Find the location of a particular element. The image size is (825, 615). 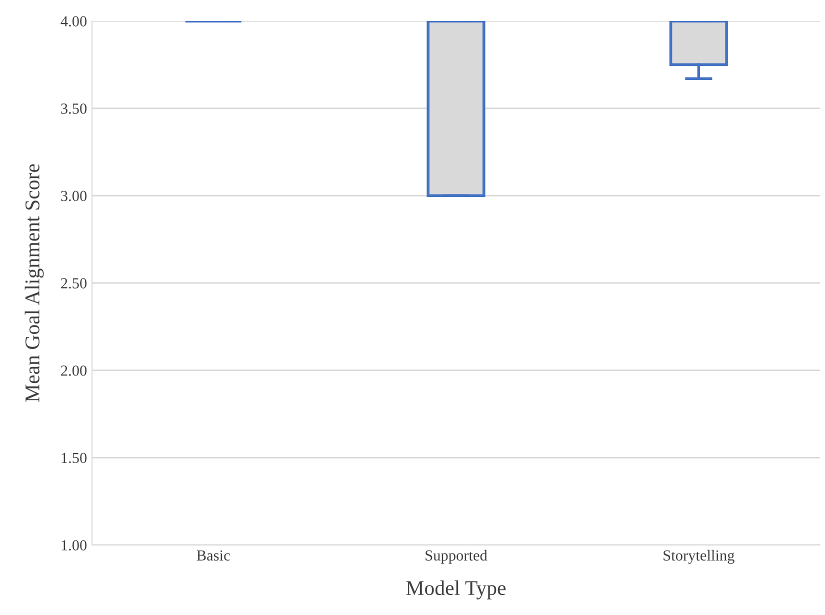

y-axis-title: Mean Goal Alignment Score is located at coordinates (34, 283).